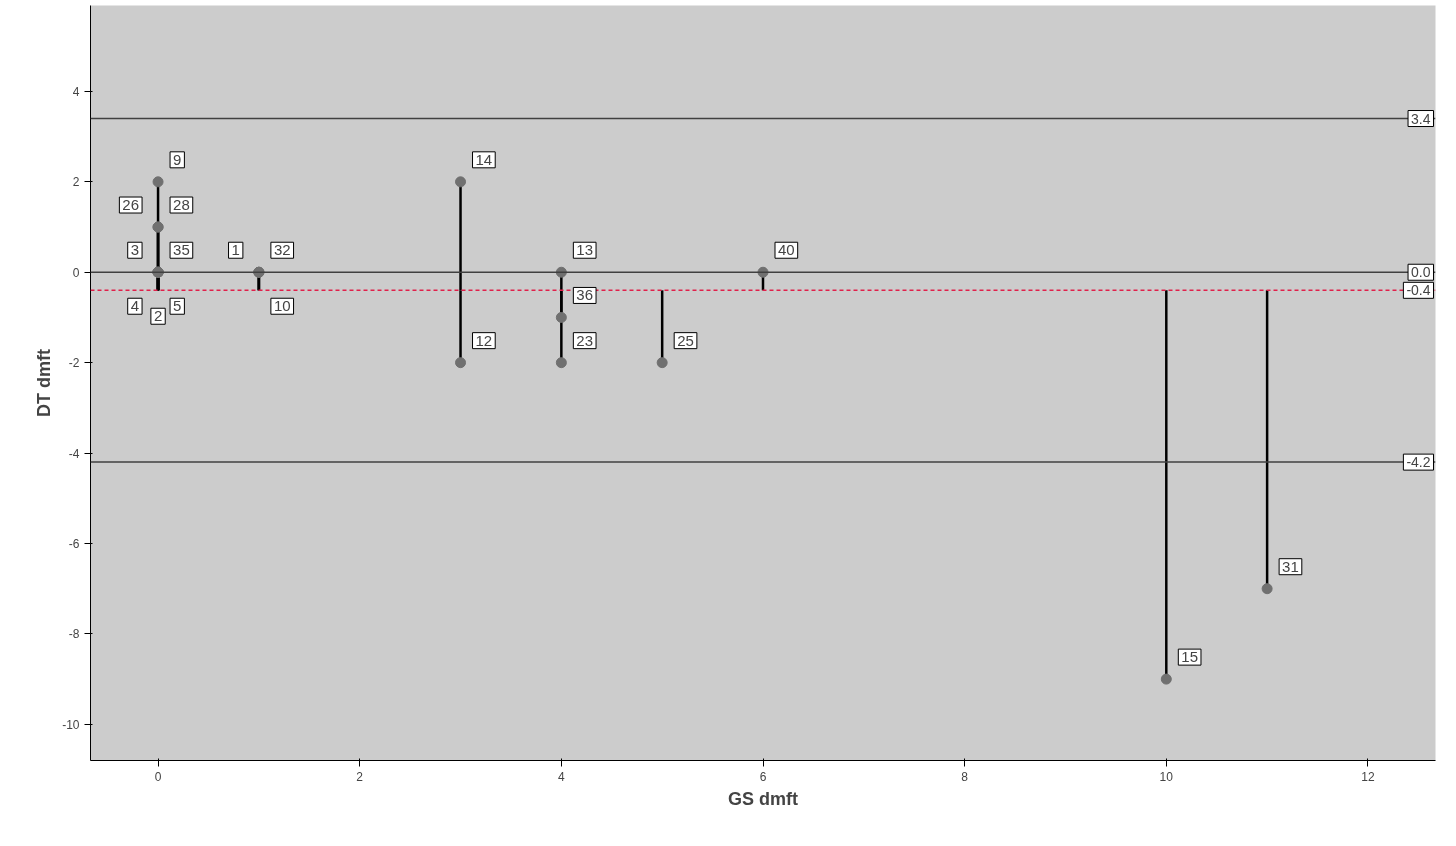 Image resolution: width=1456 pixels, height=846 pixels. What do you see at coordinates (177, 159) in the screenshot?
I see `annotation: 9` at bounding box center [177, 159].